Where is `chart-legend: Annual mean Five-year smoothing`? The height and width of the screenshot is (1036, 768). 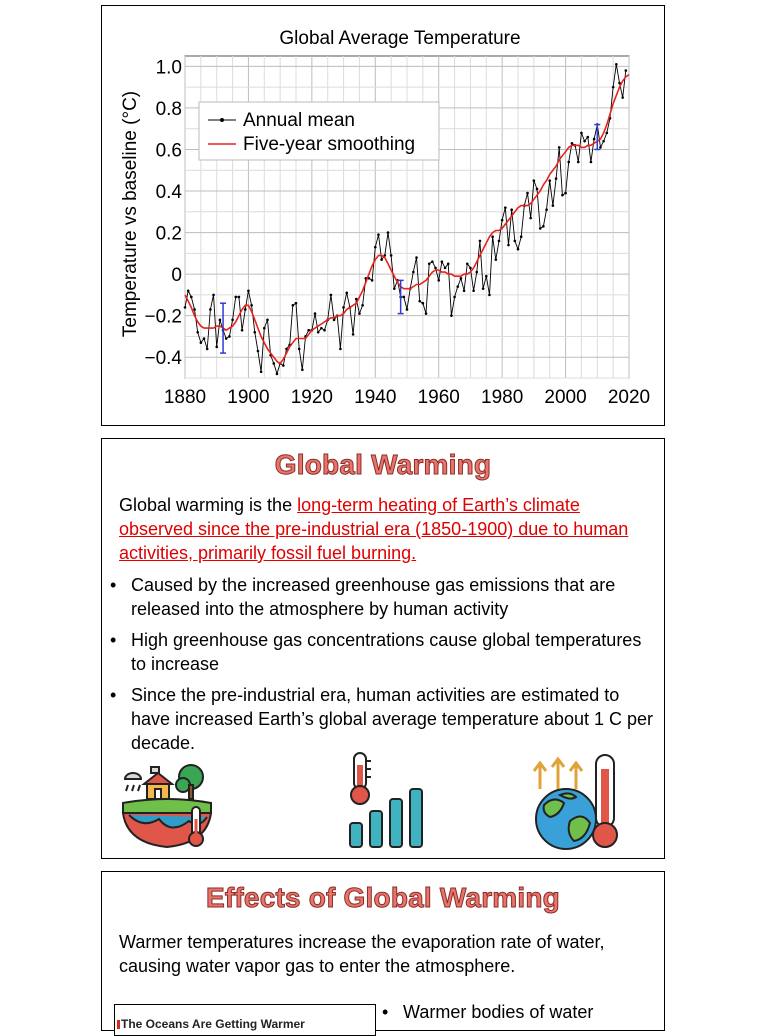
chart-legend: Annual mean Five-year smoothing is located at coordinates (319, 131).